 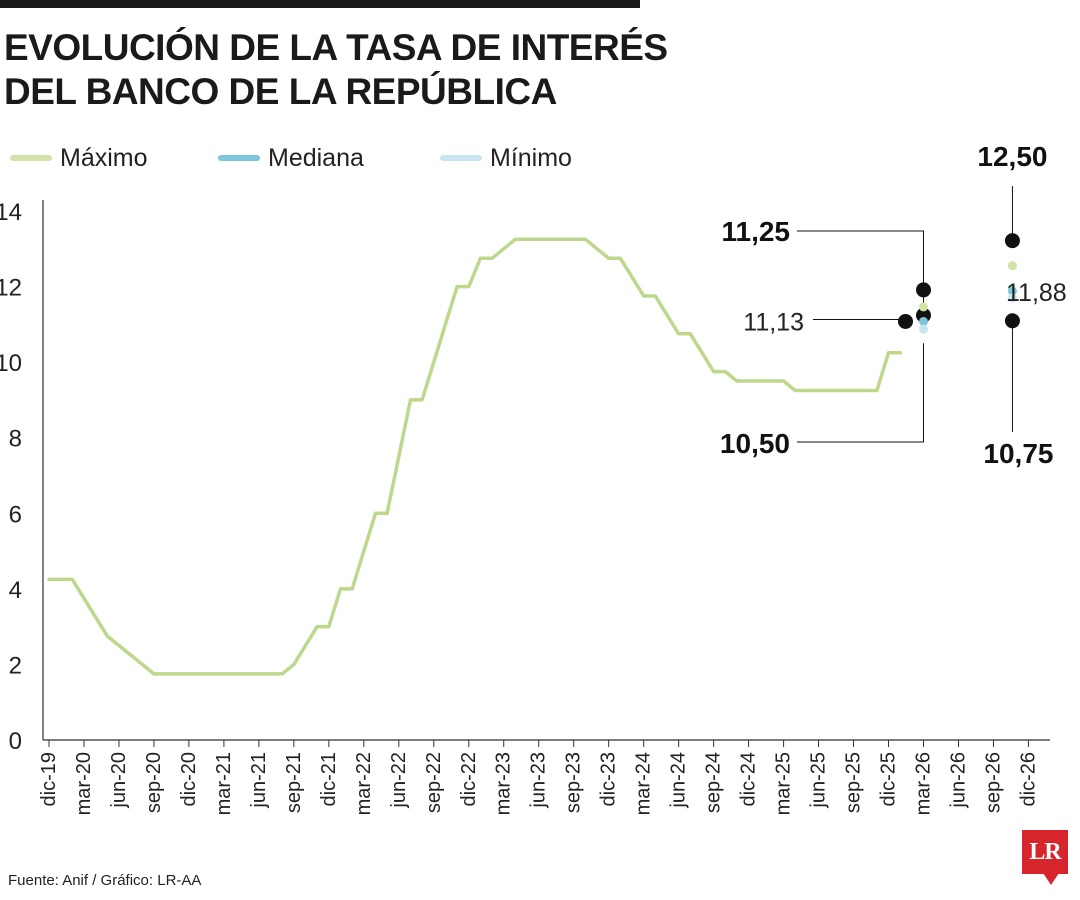 I want to click on legend-swatch-maximo, so click(x=31, y=158).